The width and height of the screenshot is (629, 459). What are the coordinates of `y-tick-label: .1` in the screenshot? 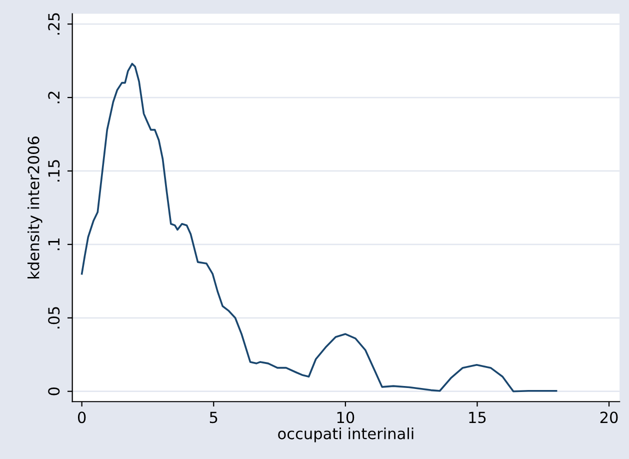 It's located at (54, 244).